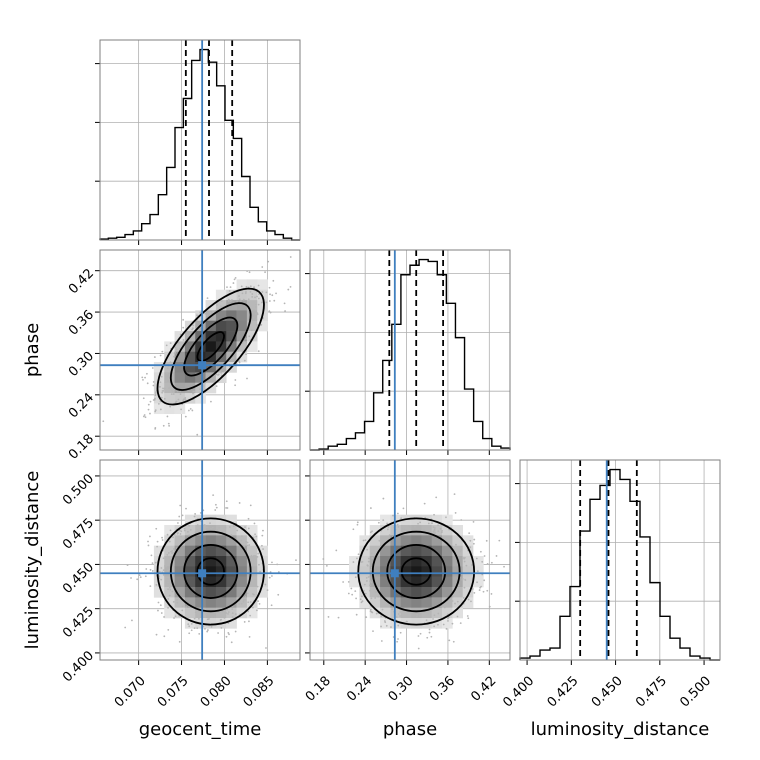 The image size is (760, 760). I want to click on tick-label-y: 0.475, so click(78, 534).